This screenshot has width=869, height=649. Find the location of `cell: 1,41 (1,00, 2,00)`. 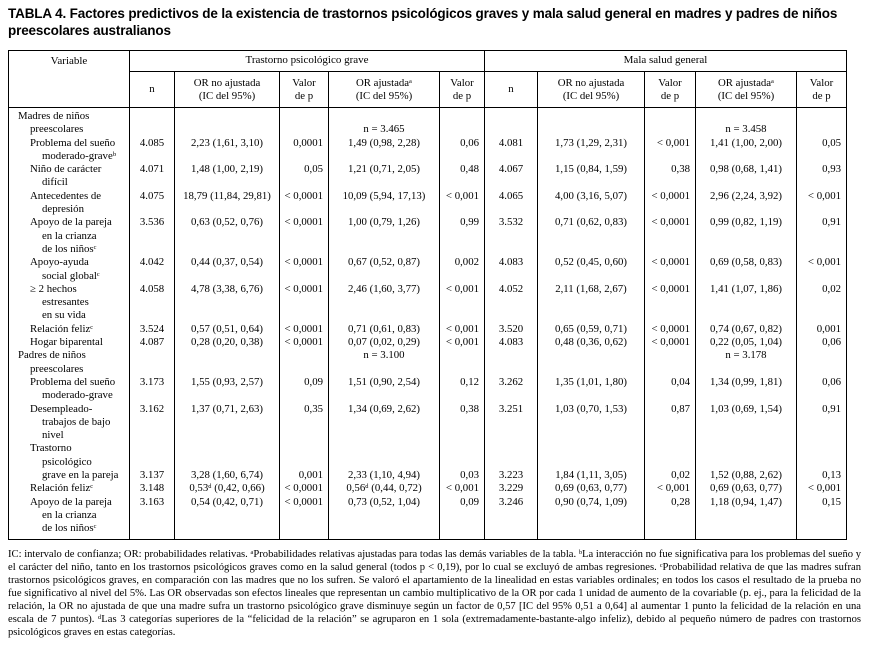

cell: 1,41 (1,00, 2,00) is located at coordinates (746, 150).